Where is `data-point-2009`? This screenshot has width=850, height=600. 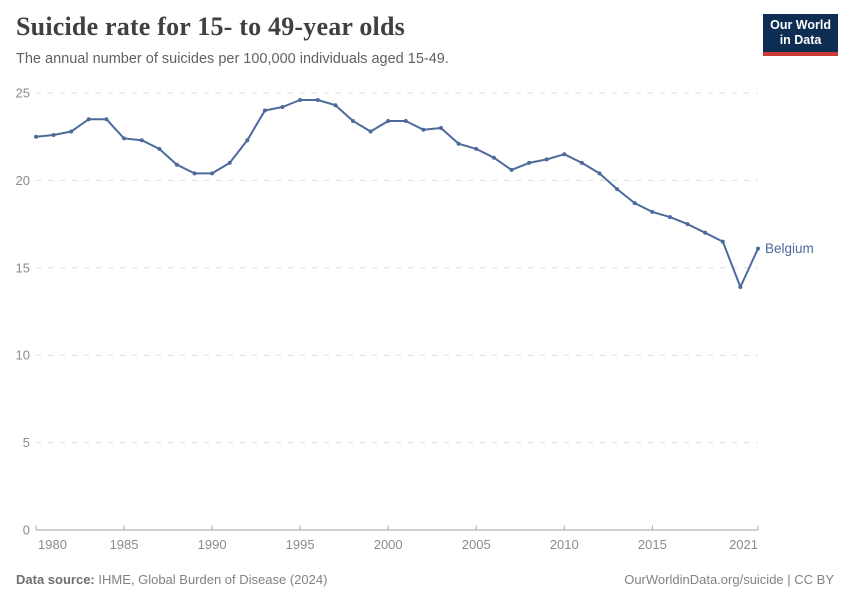
data-point-2009 is located at coordinates (546, 159).